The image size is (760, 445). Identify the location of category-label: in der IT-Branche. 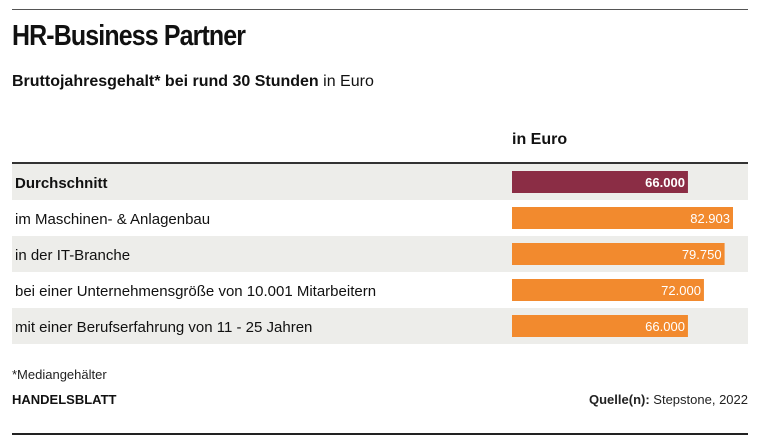
(72, 255).